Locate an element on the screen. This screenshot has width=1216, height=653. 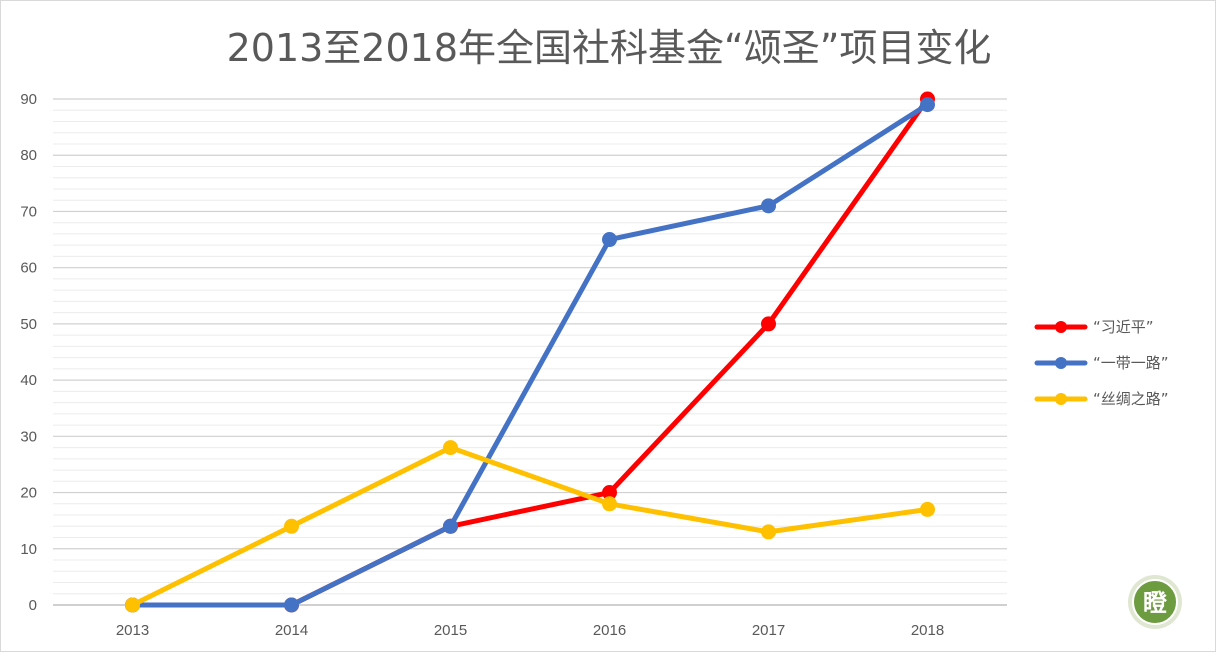
y-tick-label: 20 is located at coordinates (28, 493).